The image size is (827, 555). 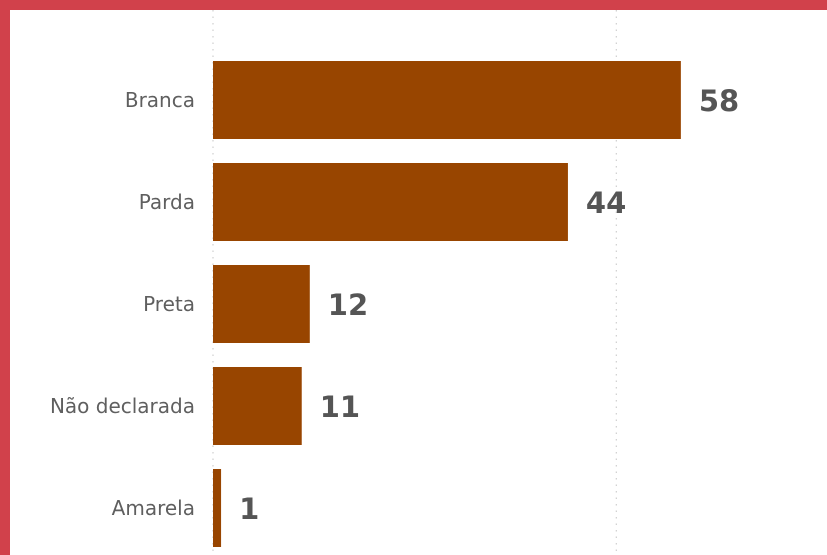 I want to click on value-label-nao-declarada: 11, so click(x=340, y=407).